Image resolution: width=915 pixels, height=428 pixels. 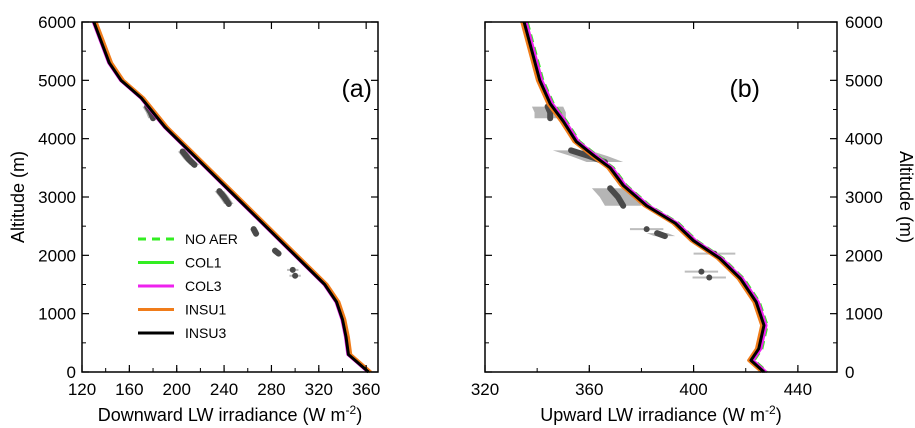 I want to click on x-axis-label: Downward LW irradiance (W m-2), so click(x=230, y=414).